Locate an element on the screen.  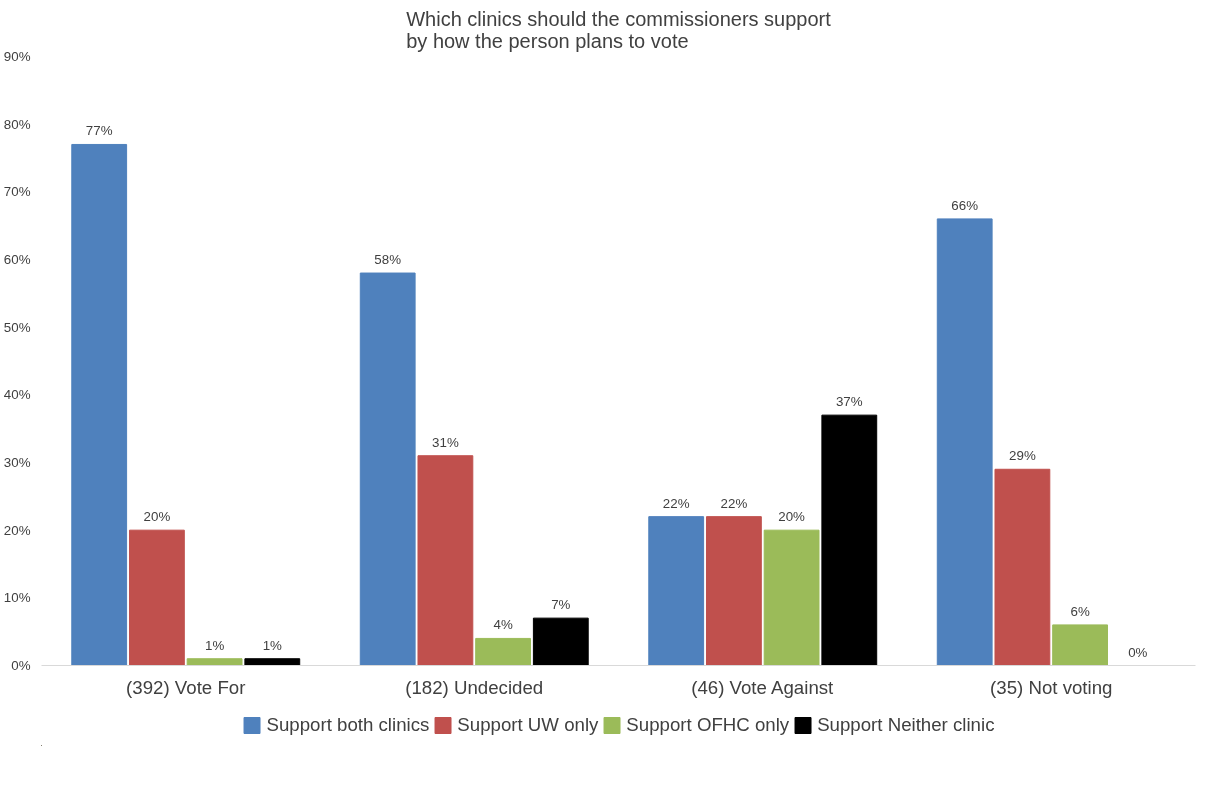
data-label: 7% is located at coordinates (561, 605).